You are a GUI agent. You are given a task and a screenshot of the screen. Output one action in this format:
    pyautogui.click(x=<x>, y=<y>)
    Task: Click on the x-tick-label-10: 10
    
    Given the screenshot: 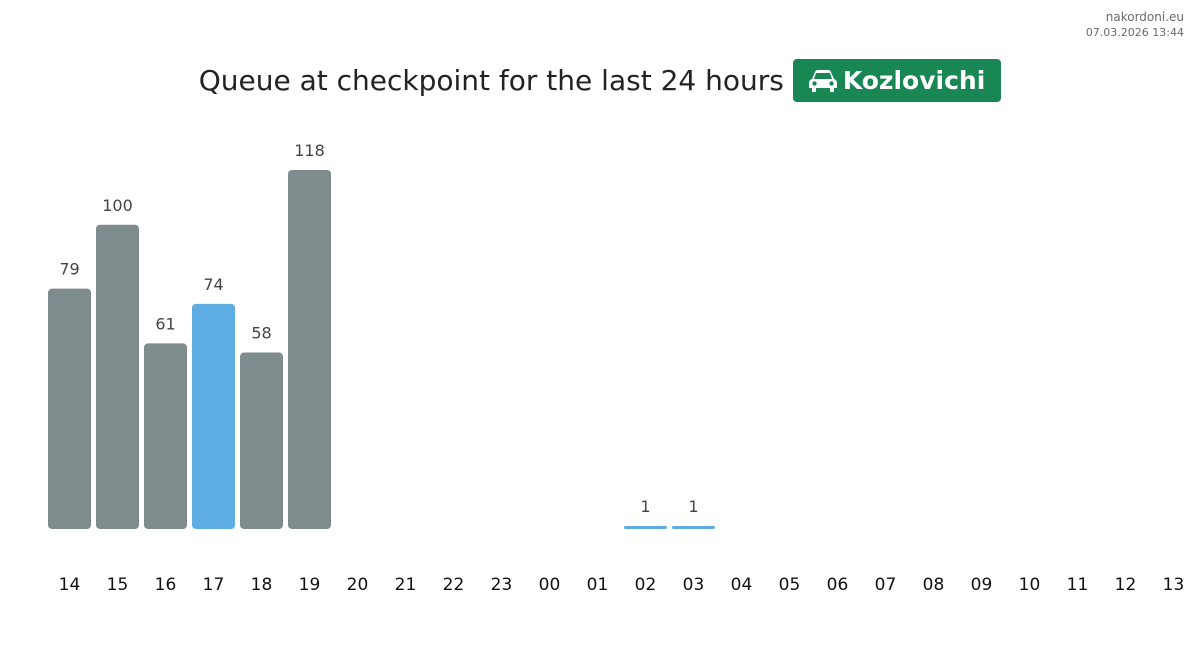 What is the action you would take?
    pyautogui.click(x=1030, y=585)
    